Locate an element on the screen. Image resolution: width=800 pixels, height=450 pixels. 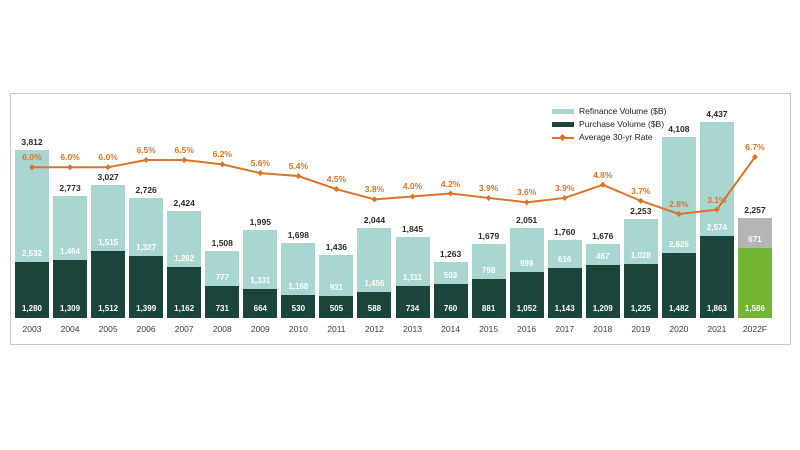
refinance-value-label: 1,515 is located at coordinates (108, 243).